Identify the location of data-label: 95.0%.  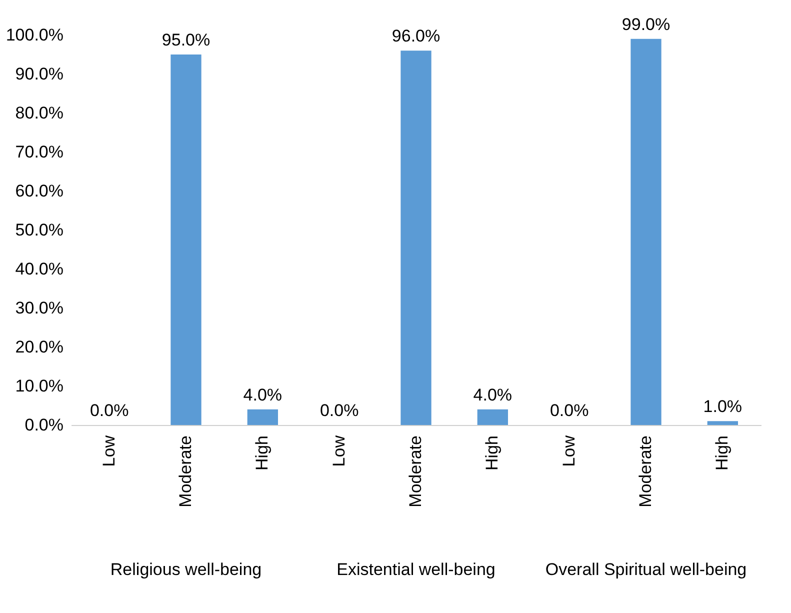
(186, 40).